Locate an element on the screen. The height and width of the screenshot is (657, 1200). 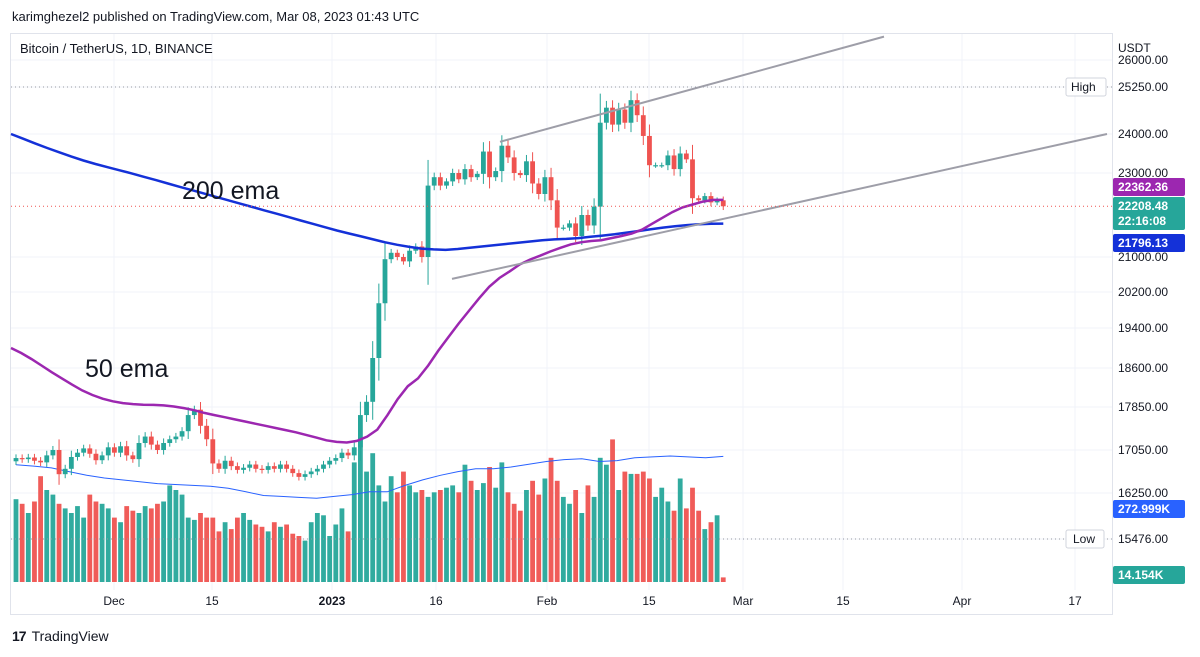
ema200-annotation: 200 ema is located at coordinates (230, 191).